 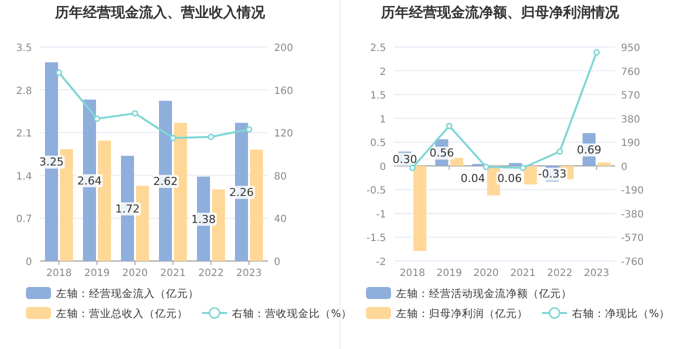 I want to click on chart-title: 历年经营现金流入、营业收入情况, so click(x=160, y=12).